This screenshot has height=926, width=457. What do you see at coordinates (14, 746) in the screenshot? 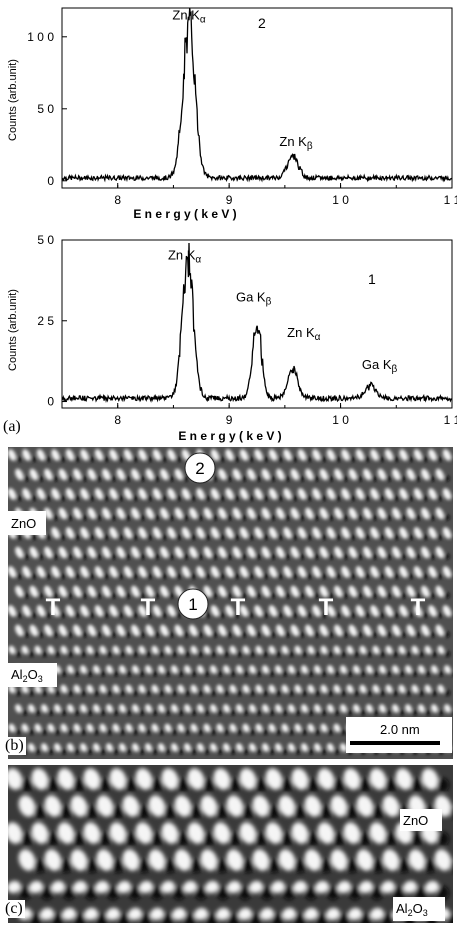
I see `panel-label-b: (b)` at bounding box center [14, 746].